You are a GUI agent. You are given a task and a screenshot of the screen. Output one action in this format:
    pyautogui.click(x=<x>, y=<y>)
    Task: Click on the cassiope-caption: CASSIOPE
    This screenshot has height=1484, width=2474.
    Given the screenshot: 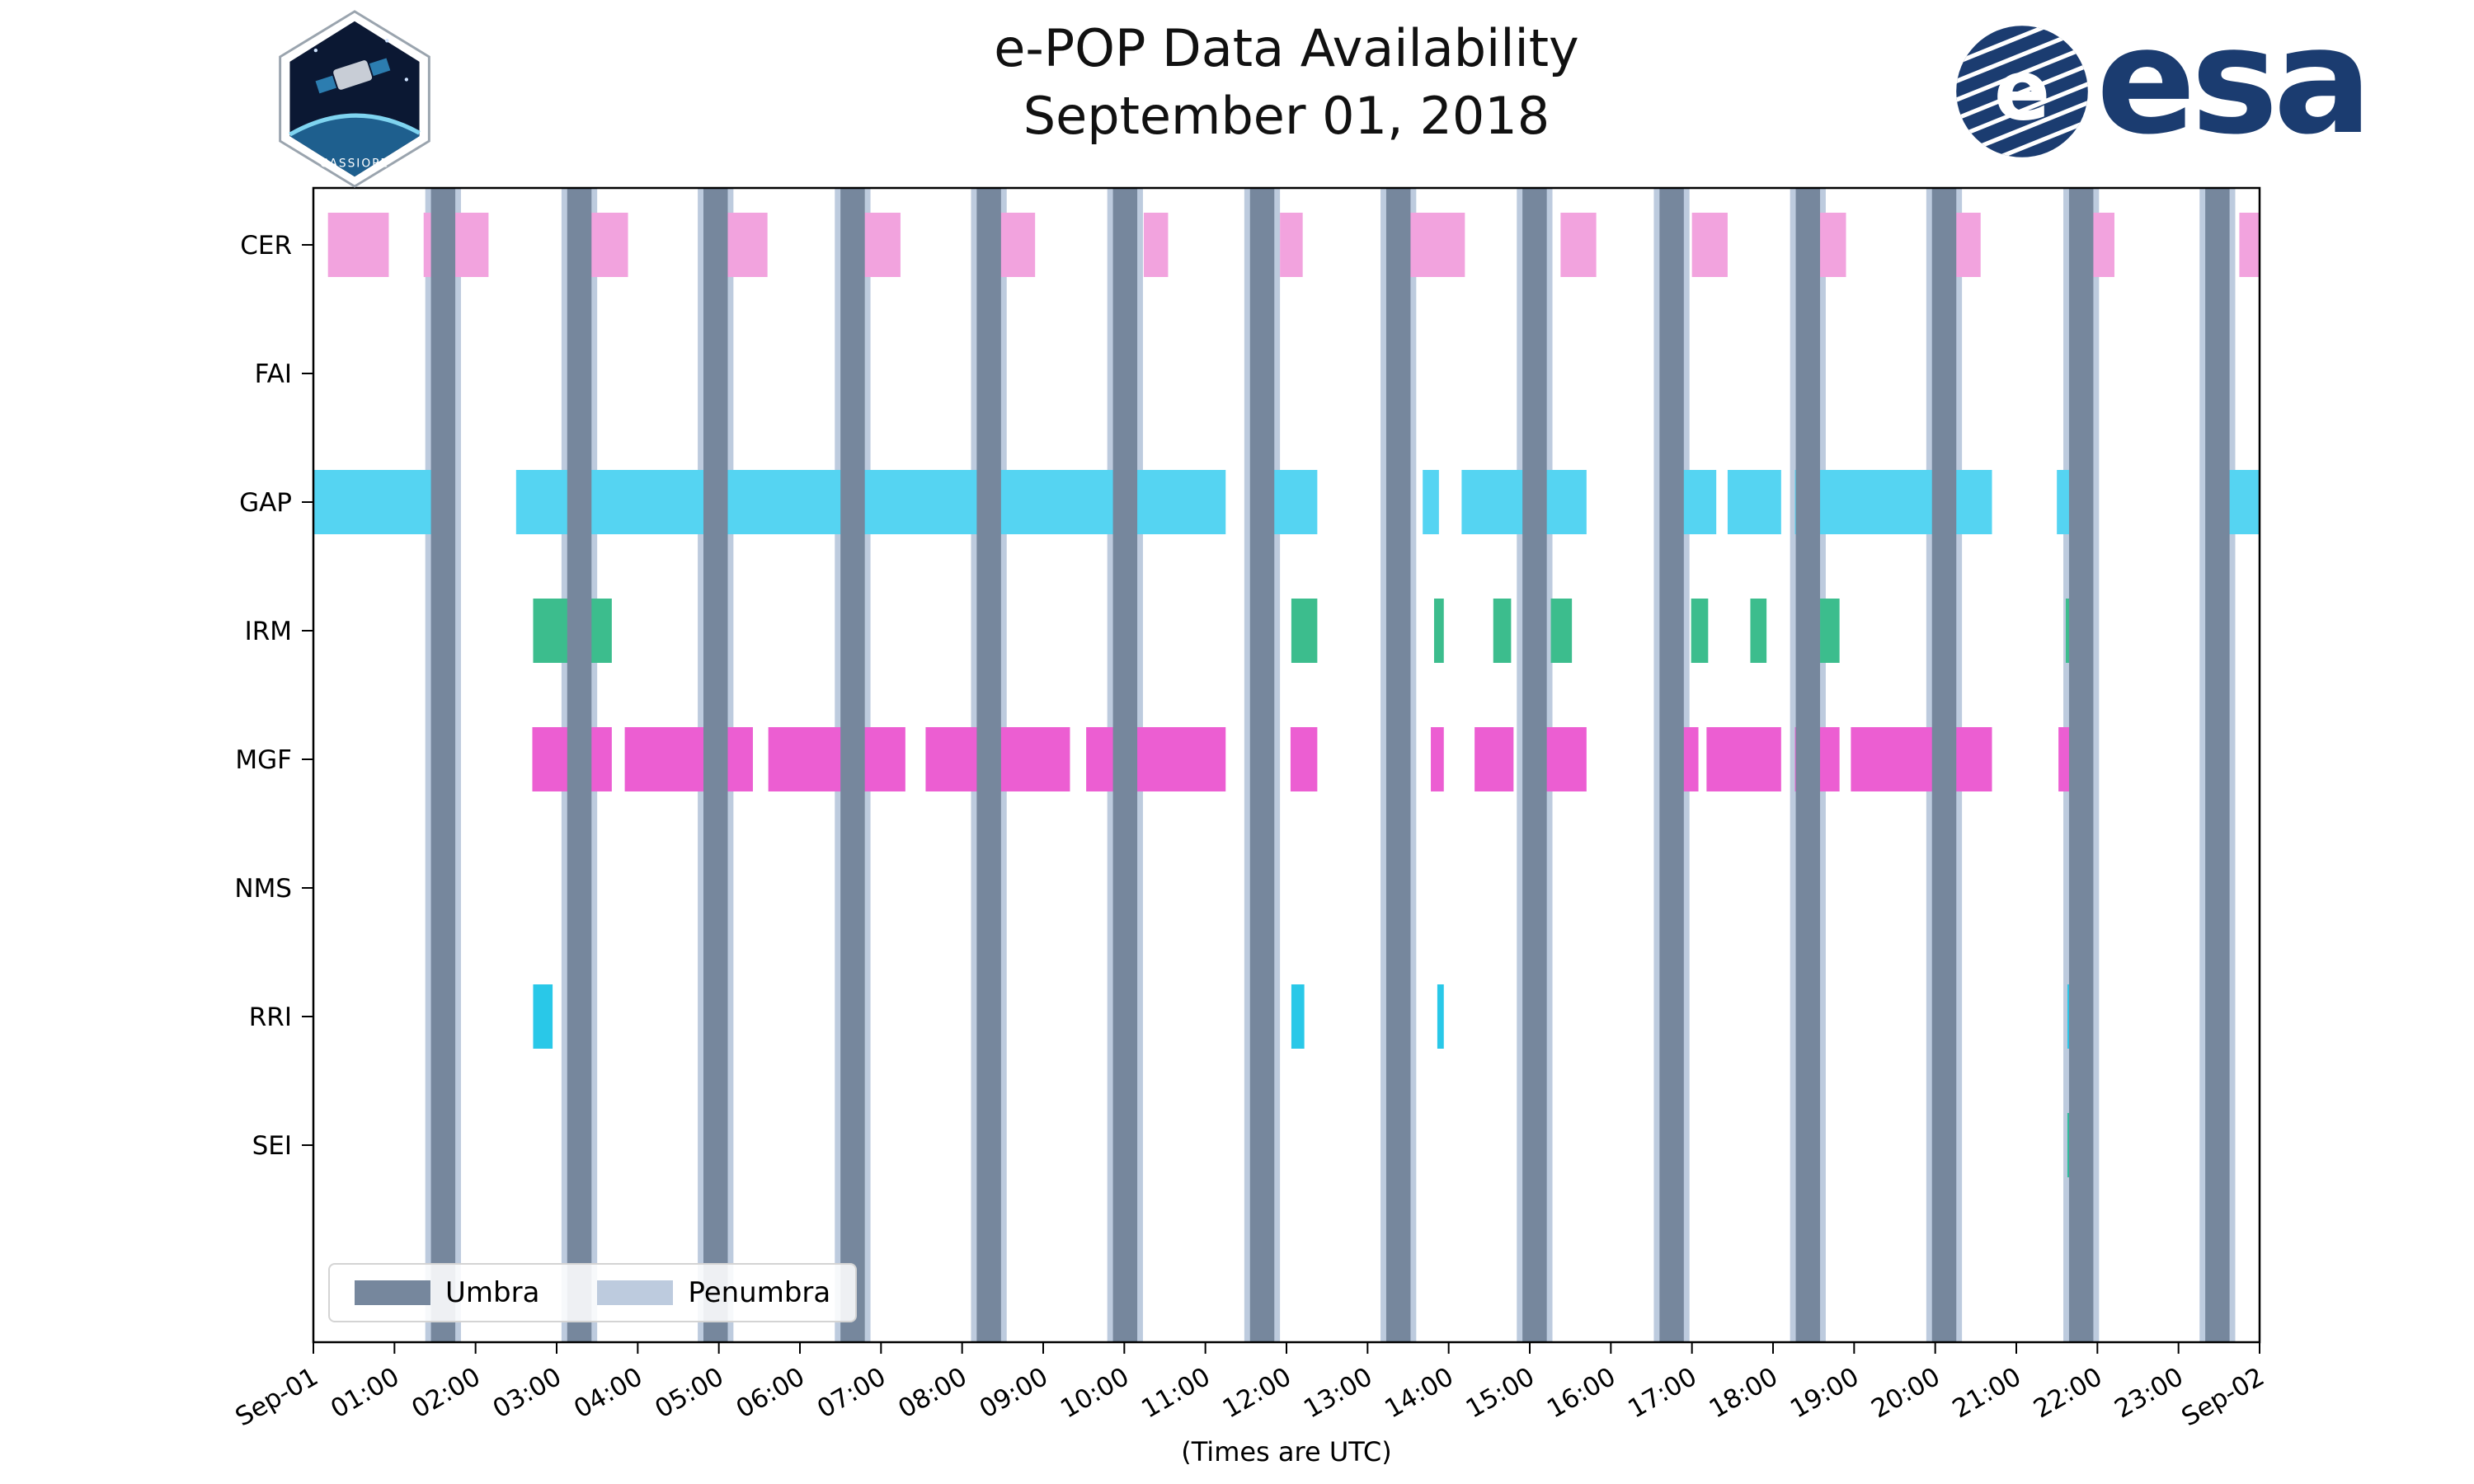 What is the action you would take?
    pyautogui.click(x=354, y=164)
    